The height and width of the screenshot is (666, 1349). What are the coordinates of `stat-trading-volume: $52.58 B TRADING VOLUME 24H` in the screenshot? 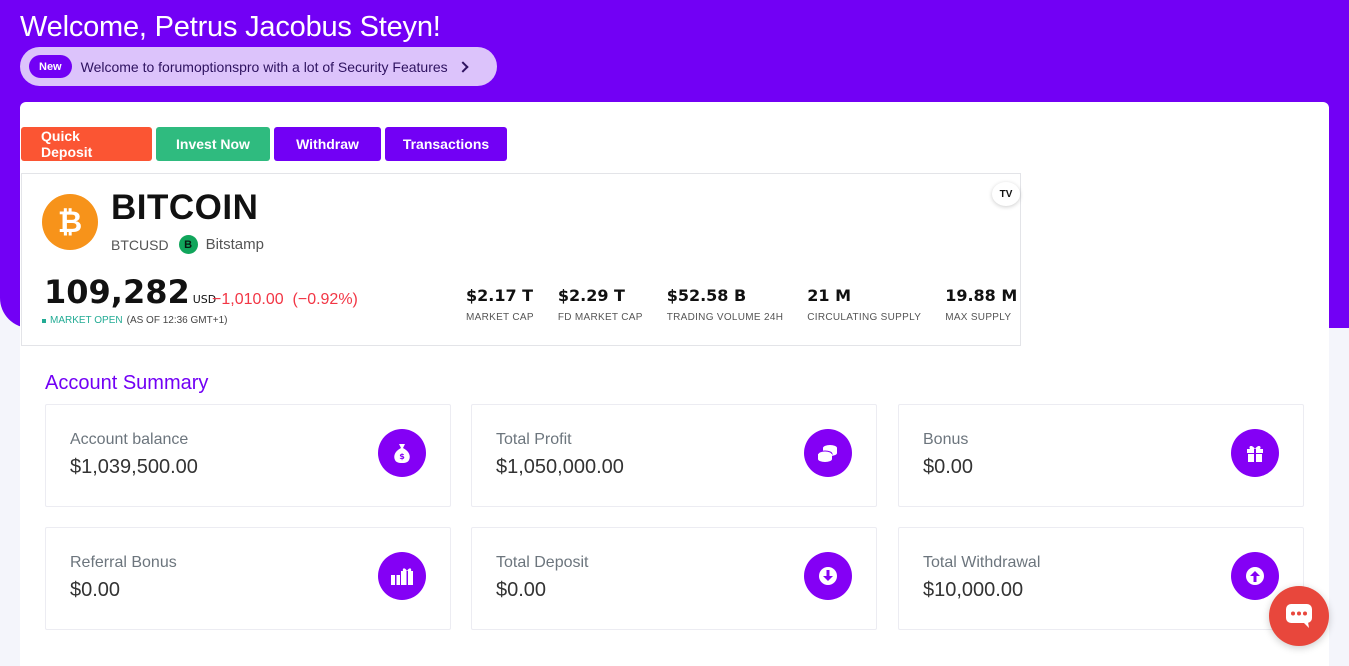 It's located at (725, 304).